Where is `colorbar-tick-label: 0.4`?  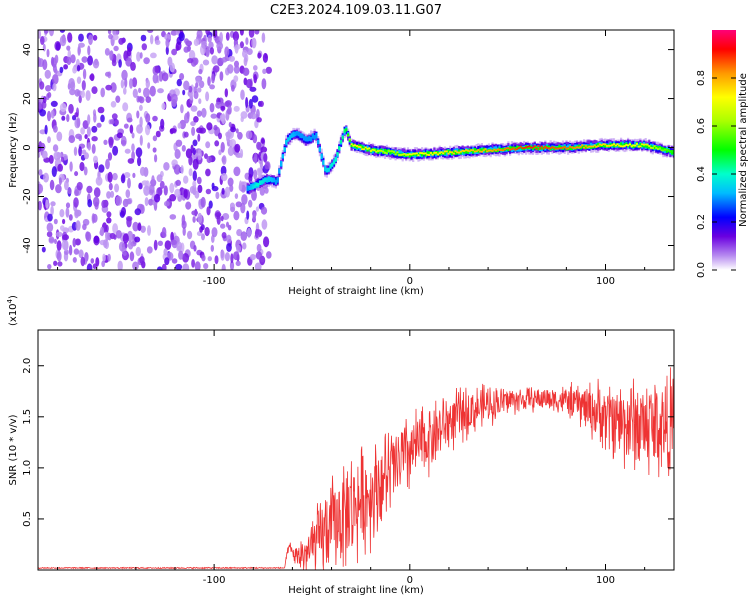
colorbar-tick-label: 0.4 is located at coordinates (701, 174).